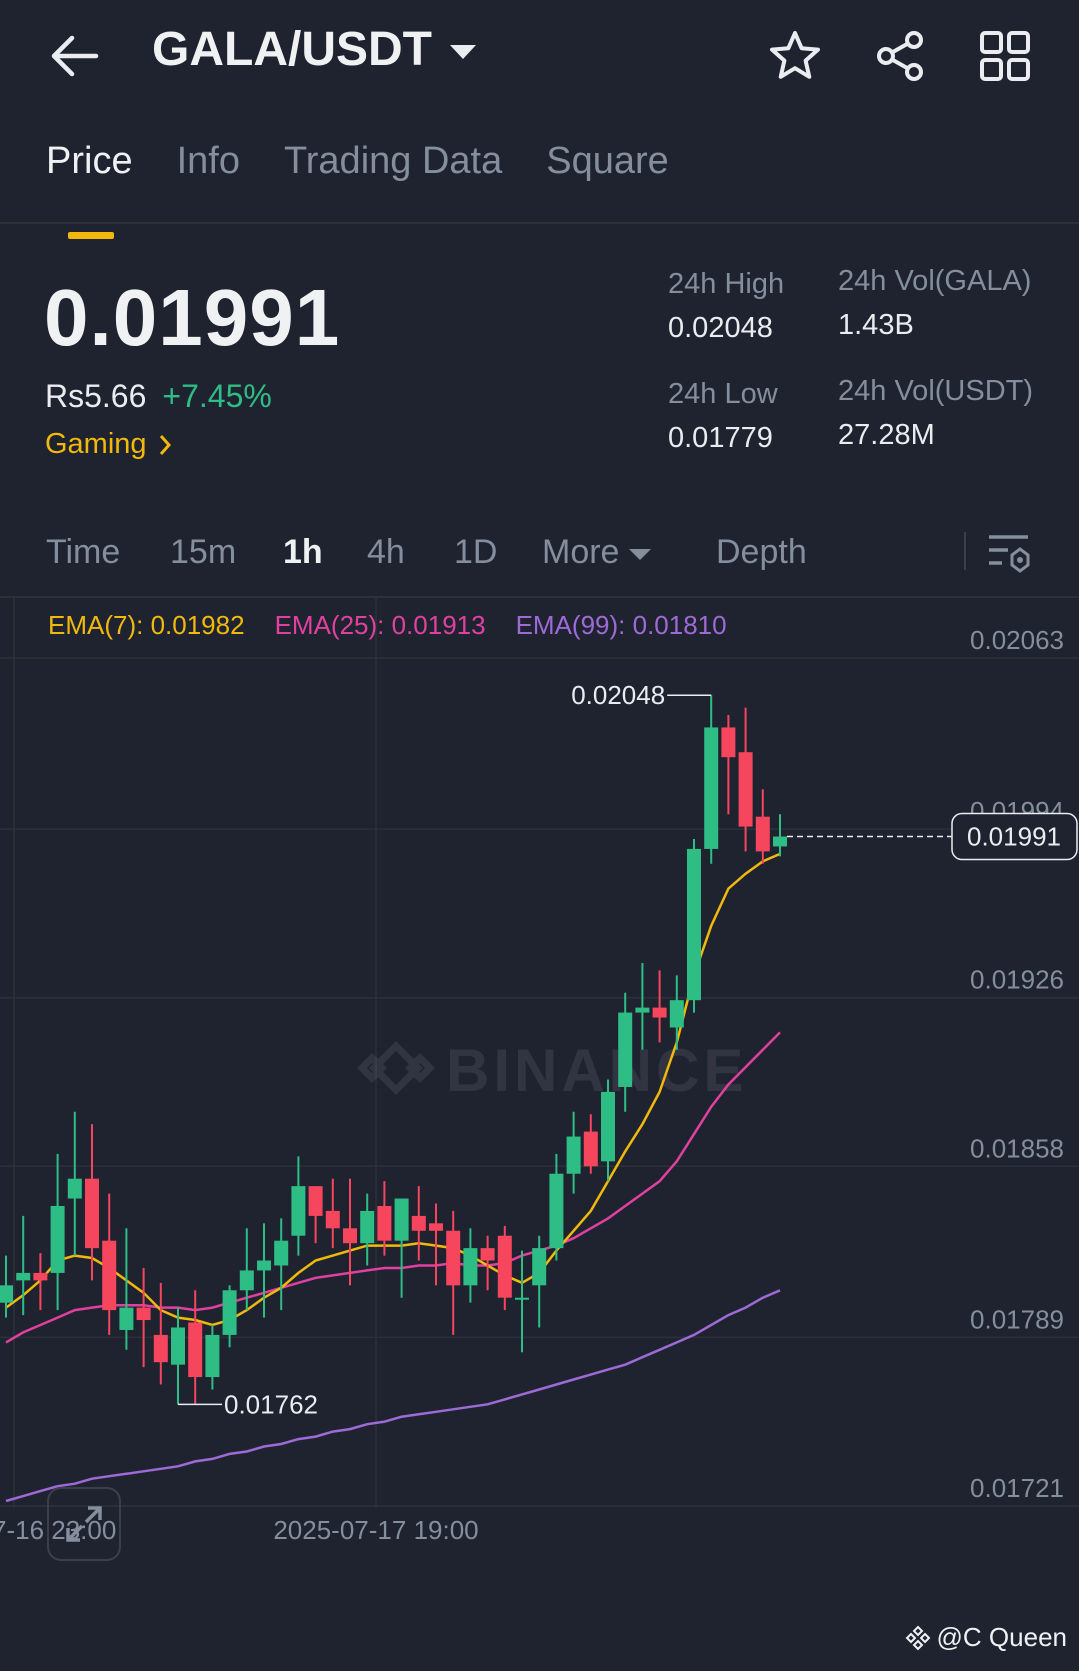 The width and height of the screenshot is (1079, 1671). I want to click on binance-watermark-text: BINANCE, so click(596, 1070).